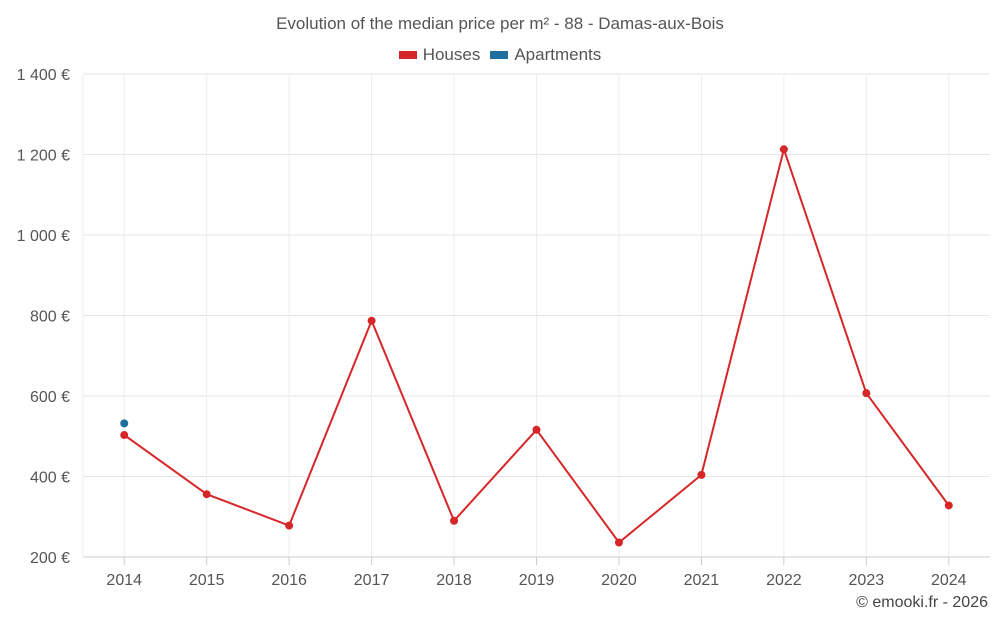 The width and height of the screenshot is (1000, 625). Describe the element at coordinates (619, 580) in the screenshot. I see `x-tick-label: 2020` at that location.